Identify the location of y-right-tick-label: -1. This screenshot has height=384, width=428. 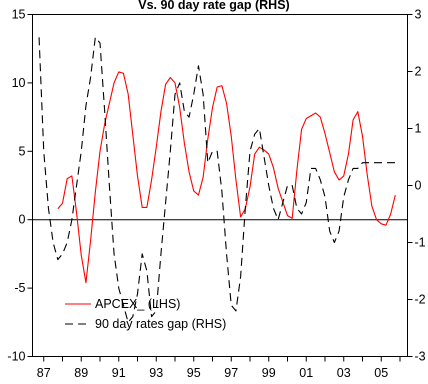
(420, 243).